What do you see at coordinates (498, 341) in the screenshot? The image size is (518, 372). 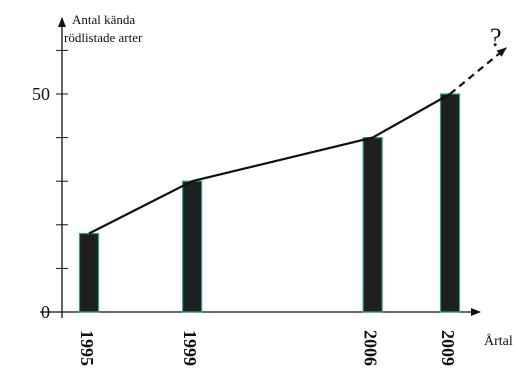 I see `x-axis-label: Årtal` at bounding box center [498, 341].